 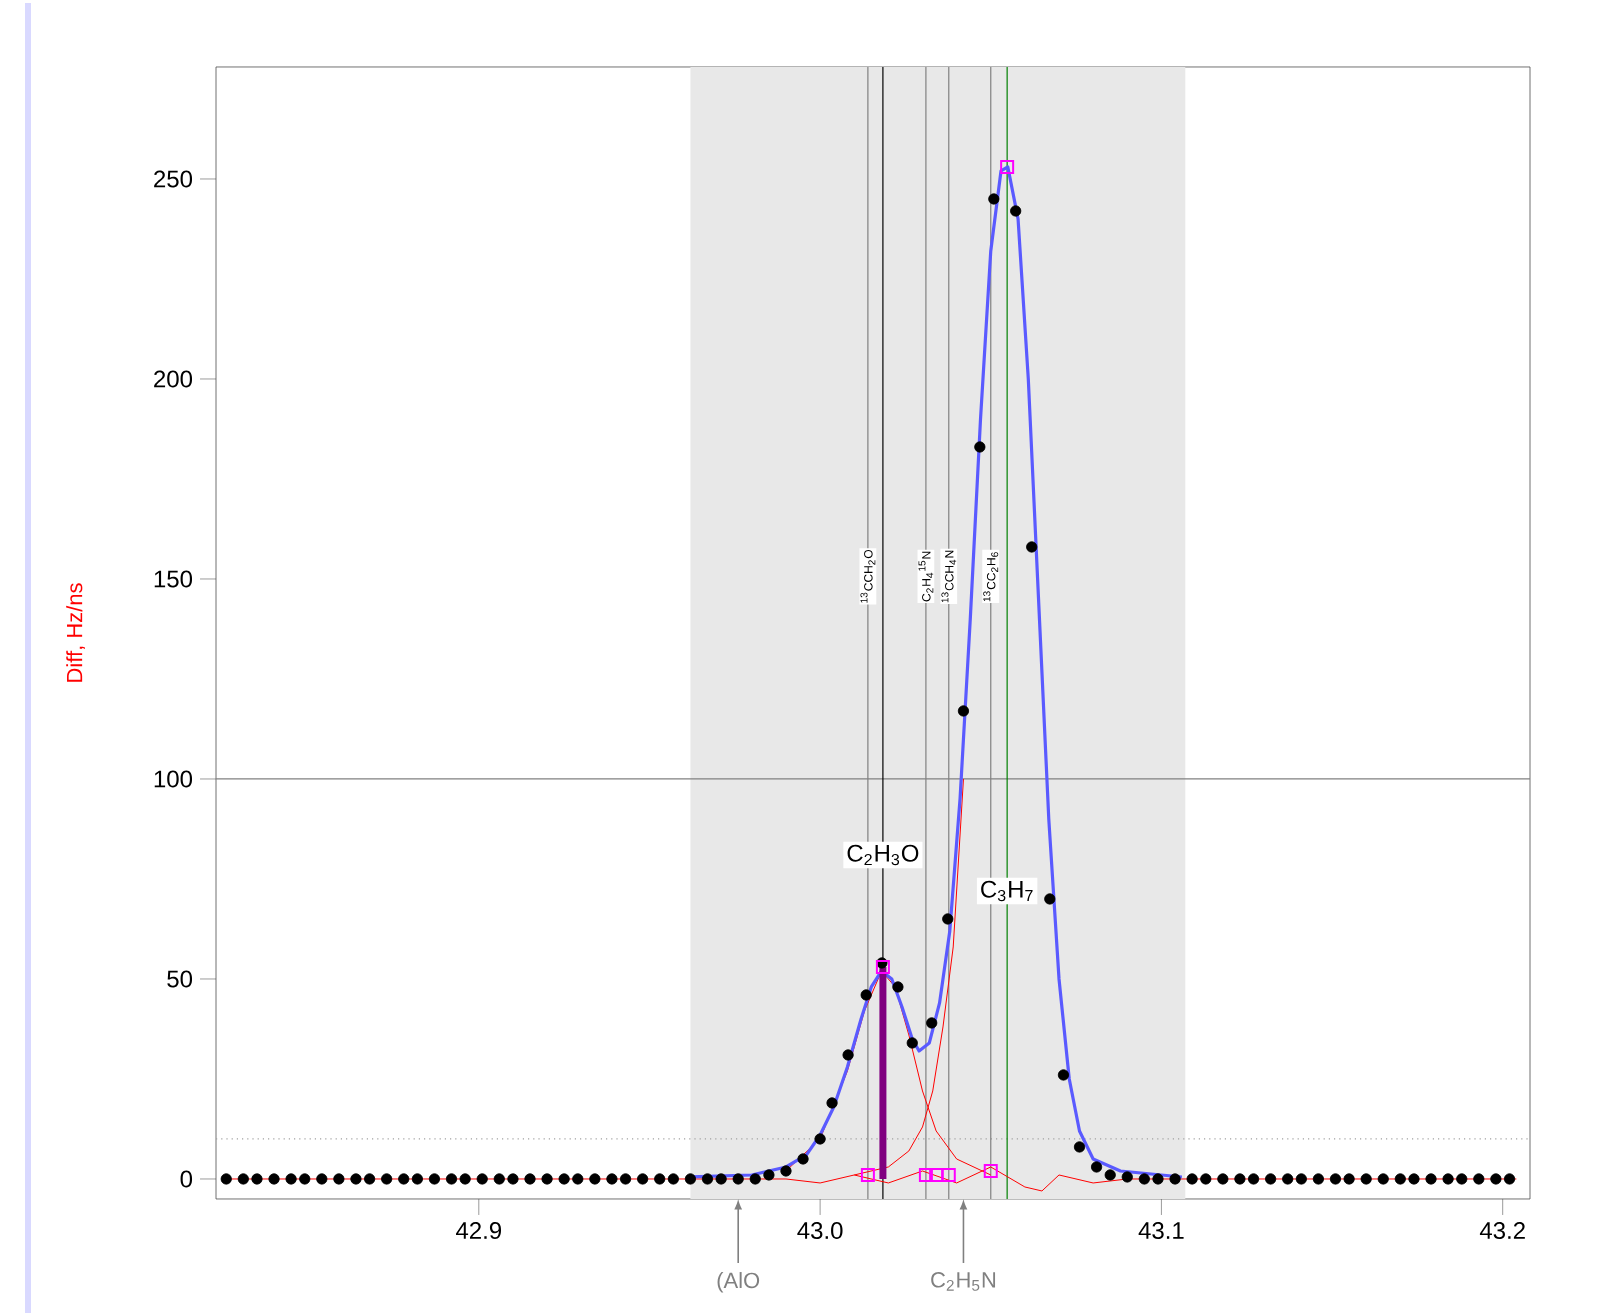 What do you see at coordinates (173, 379) in the screenshot?
I see `y-tick-label: 200` at bounding box center [173, 379].